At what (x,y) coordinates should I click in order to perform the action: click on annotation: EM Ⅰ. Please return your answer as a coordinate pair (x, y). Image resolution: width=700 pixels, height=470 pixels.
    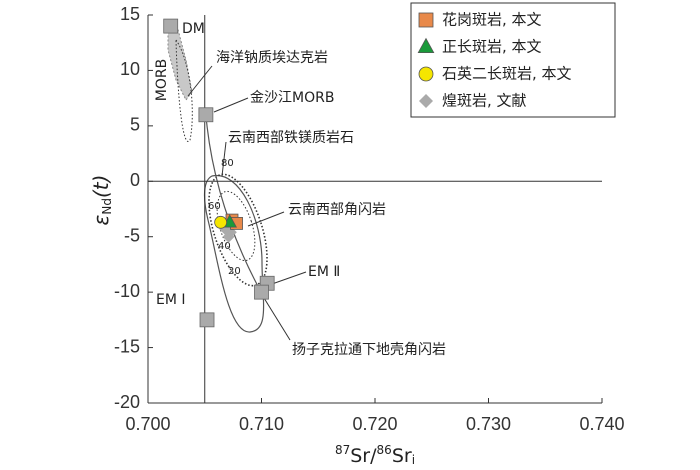
    Looking at the image, I should click on (171, 300).